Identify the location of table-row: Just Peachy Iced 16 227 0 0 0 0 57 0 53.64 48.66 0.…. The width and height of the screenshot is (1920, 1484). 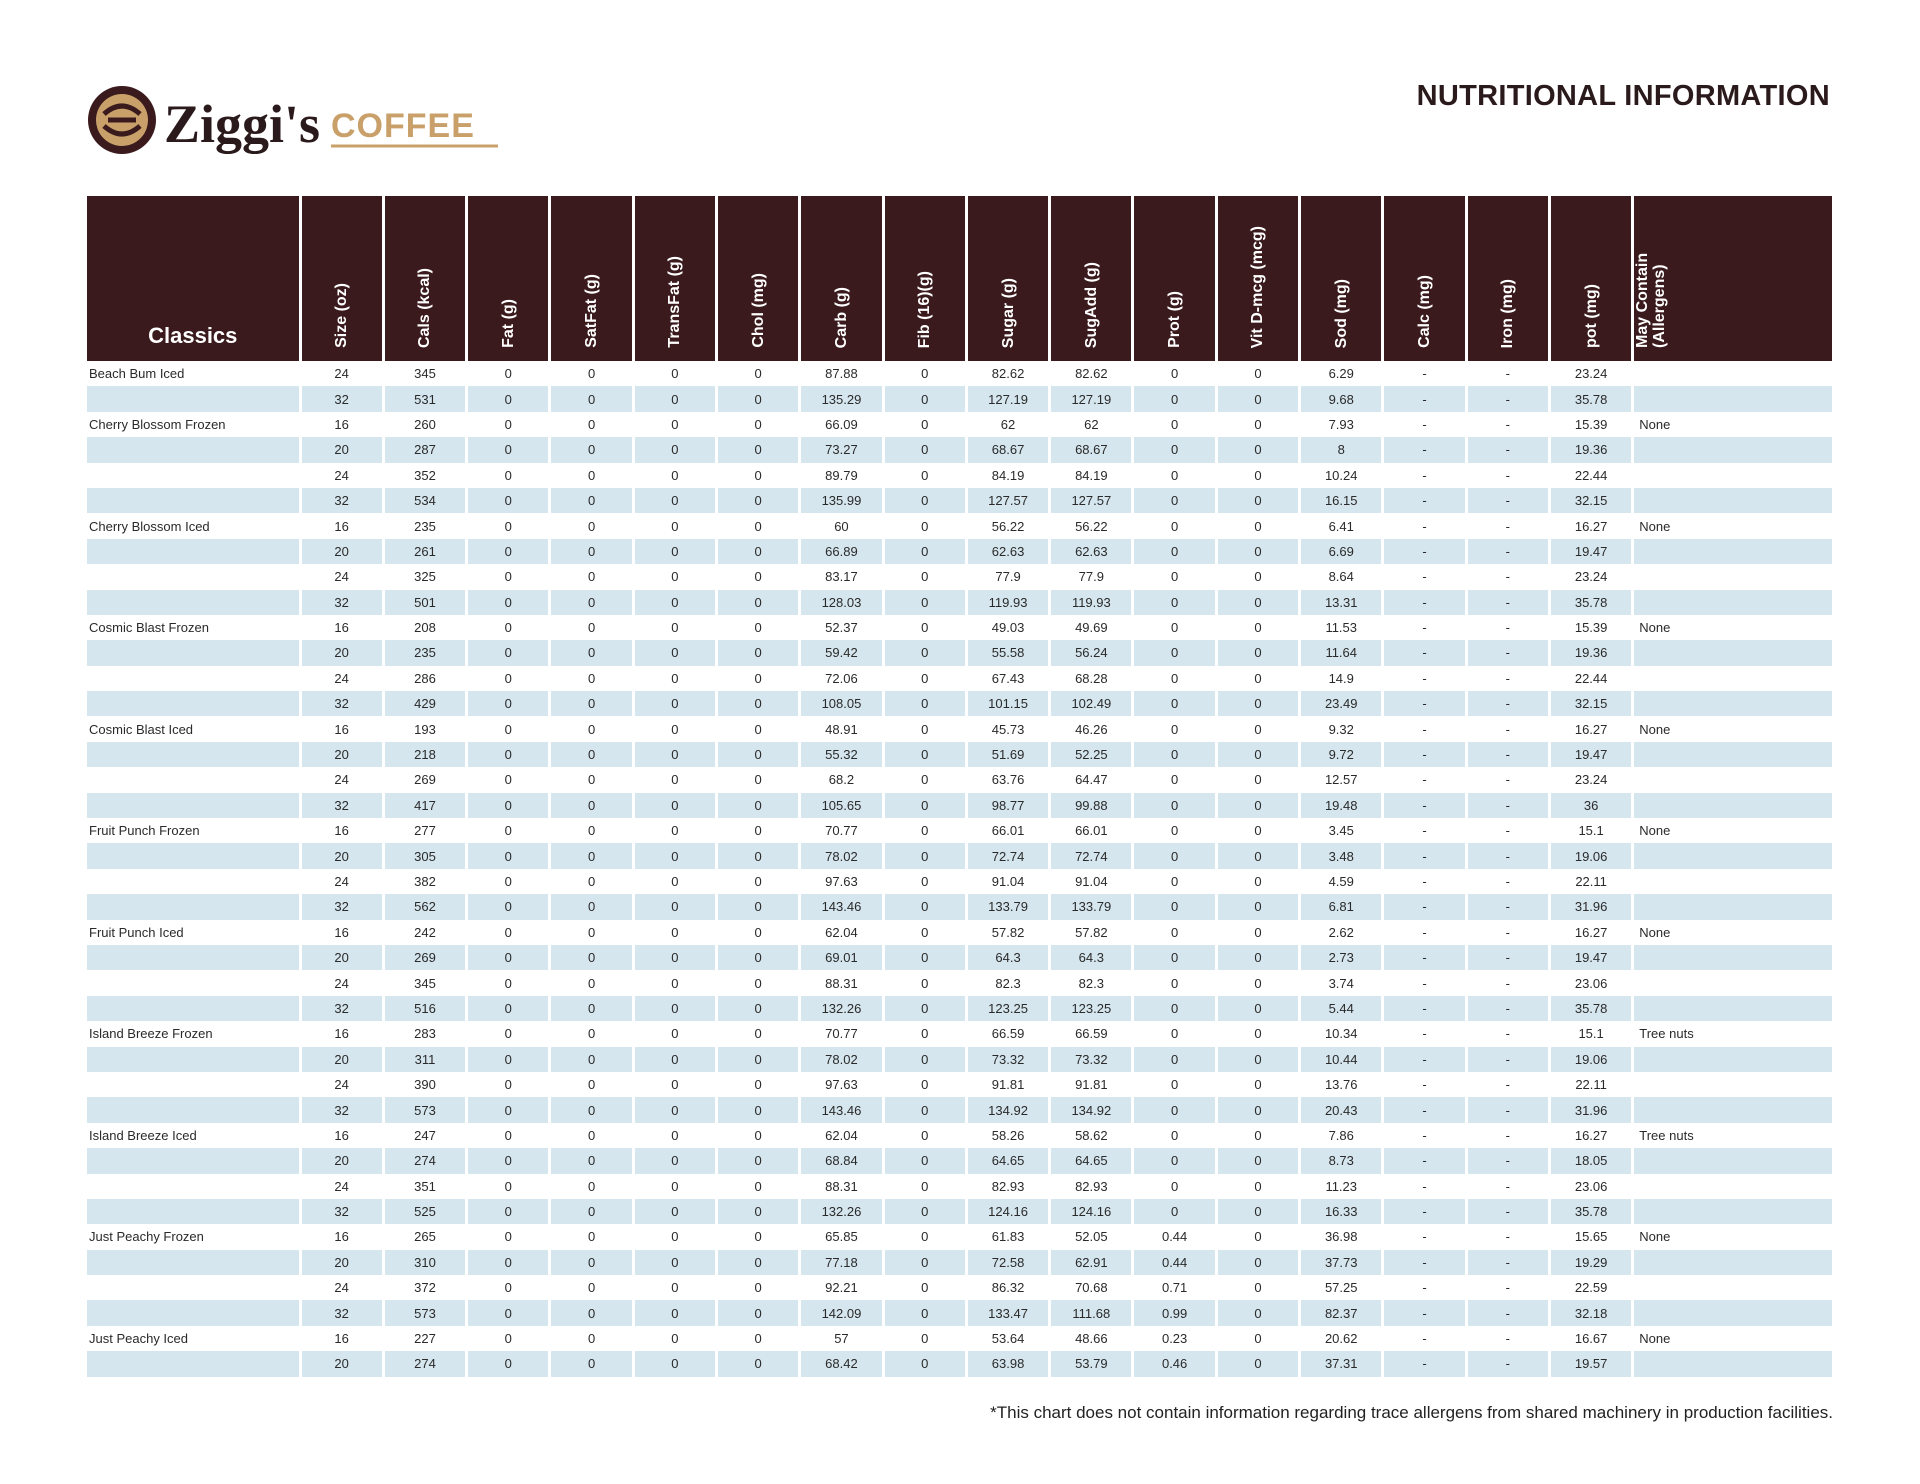
(959, 1338).